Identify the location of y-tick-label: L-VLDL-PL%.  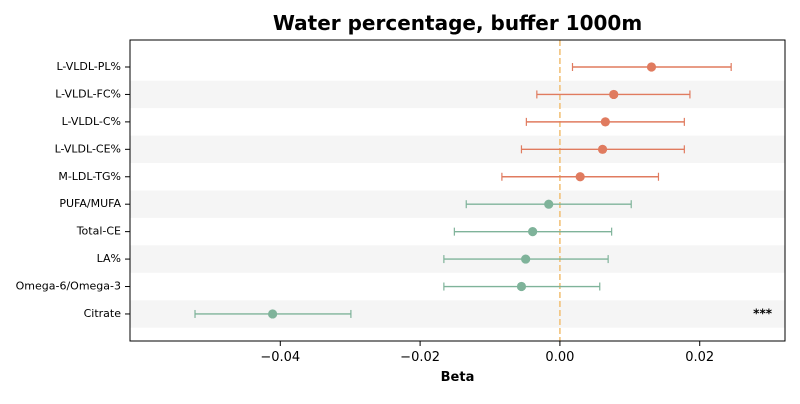
(88, 66).